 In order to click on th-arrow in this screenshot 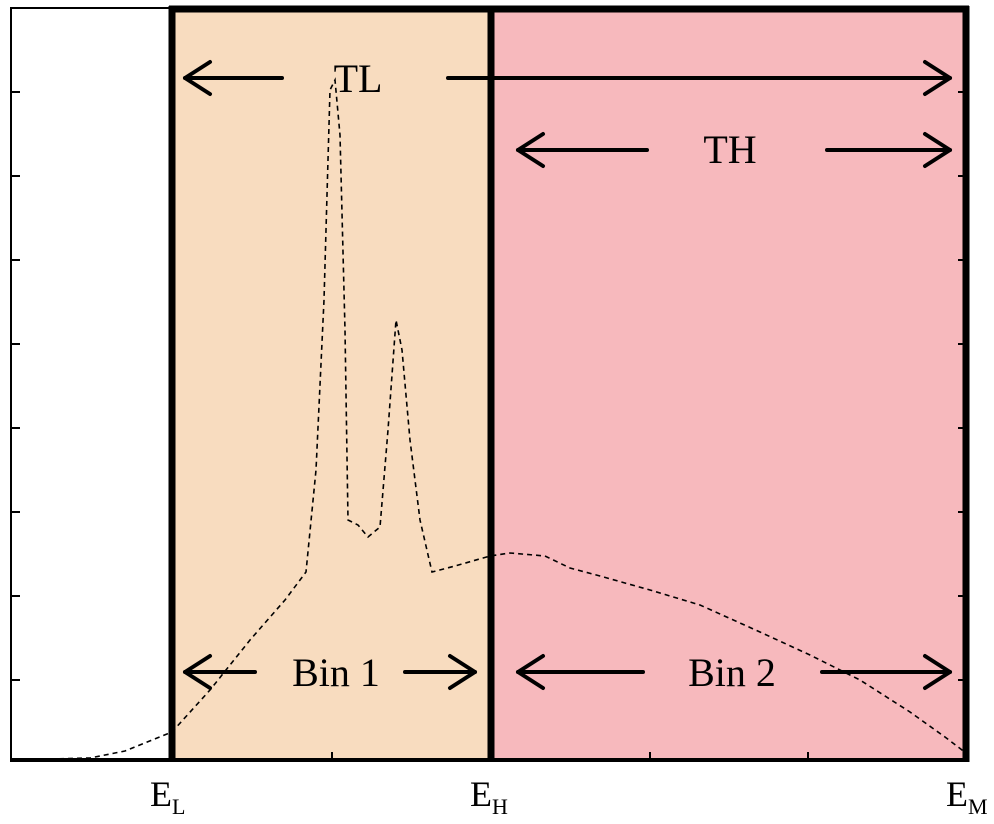, I will do `click(734, 150)`.